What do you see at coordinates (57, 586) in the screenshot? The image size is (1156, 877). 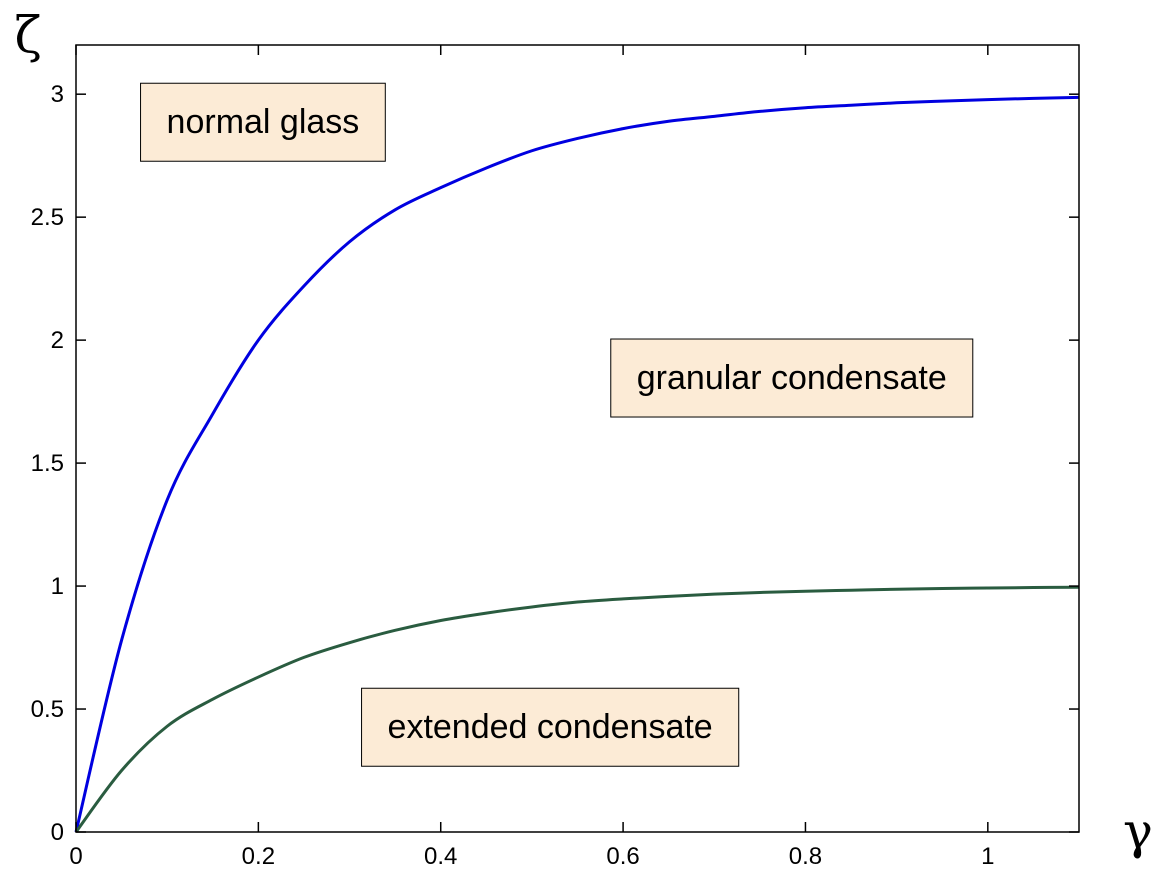 I see `y-tick-label: 1` at bounding box center [57, 586].